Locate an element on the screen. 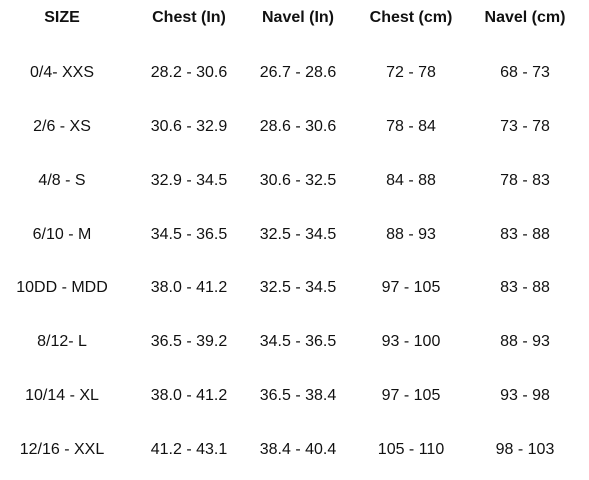  navel-cm-cell: 68 - 73 is located at coordinates (525, 72).